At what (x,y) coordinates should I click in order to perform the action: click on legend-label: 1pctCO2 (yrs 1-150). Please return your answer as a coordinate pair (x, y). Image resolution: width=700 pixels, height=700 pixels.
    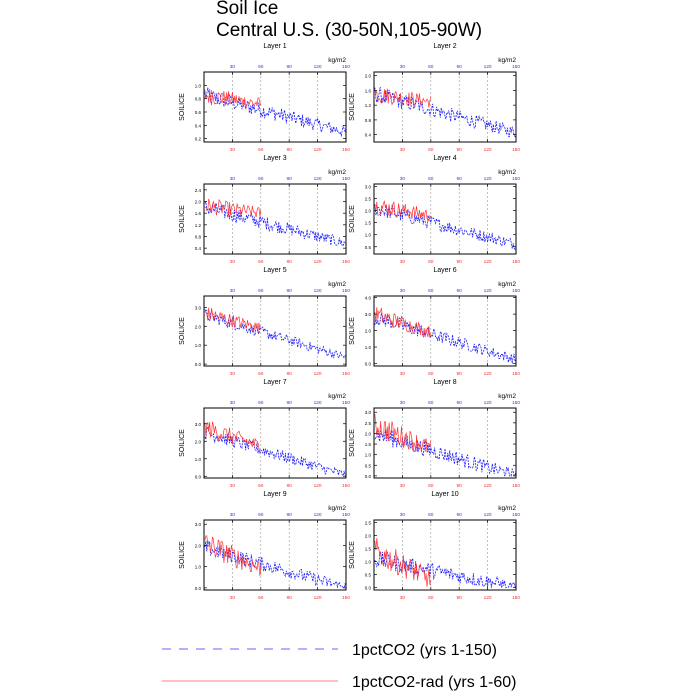
    Looking at the image, I should click on (424, 650).